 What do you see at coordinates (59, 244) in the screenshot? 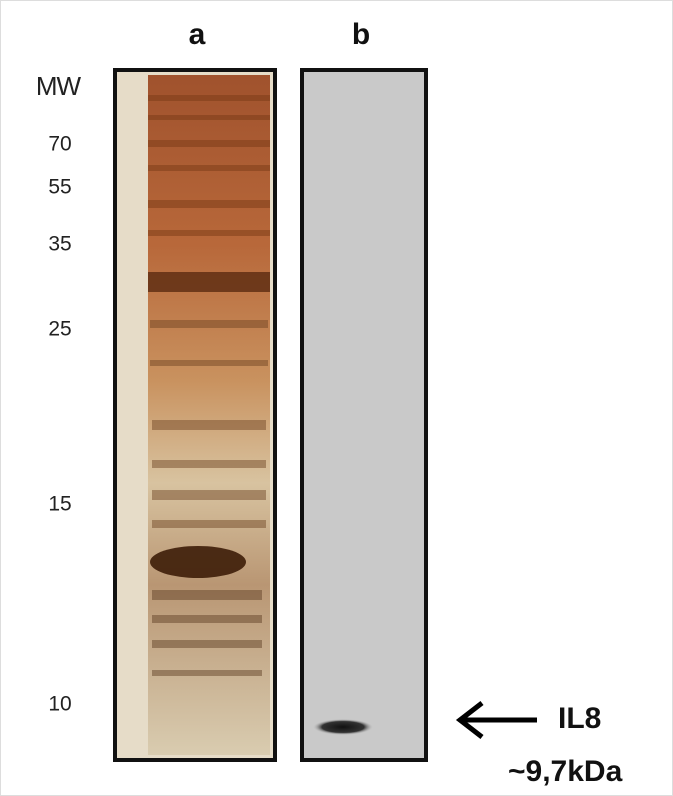
I see `marker-label: 35` at bounding box center [59, 244].